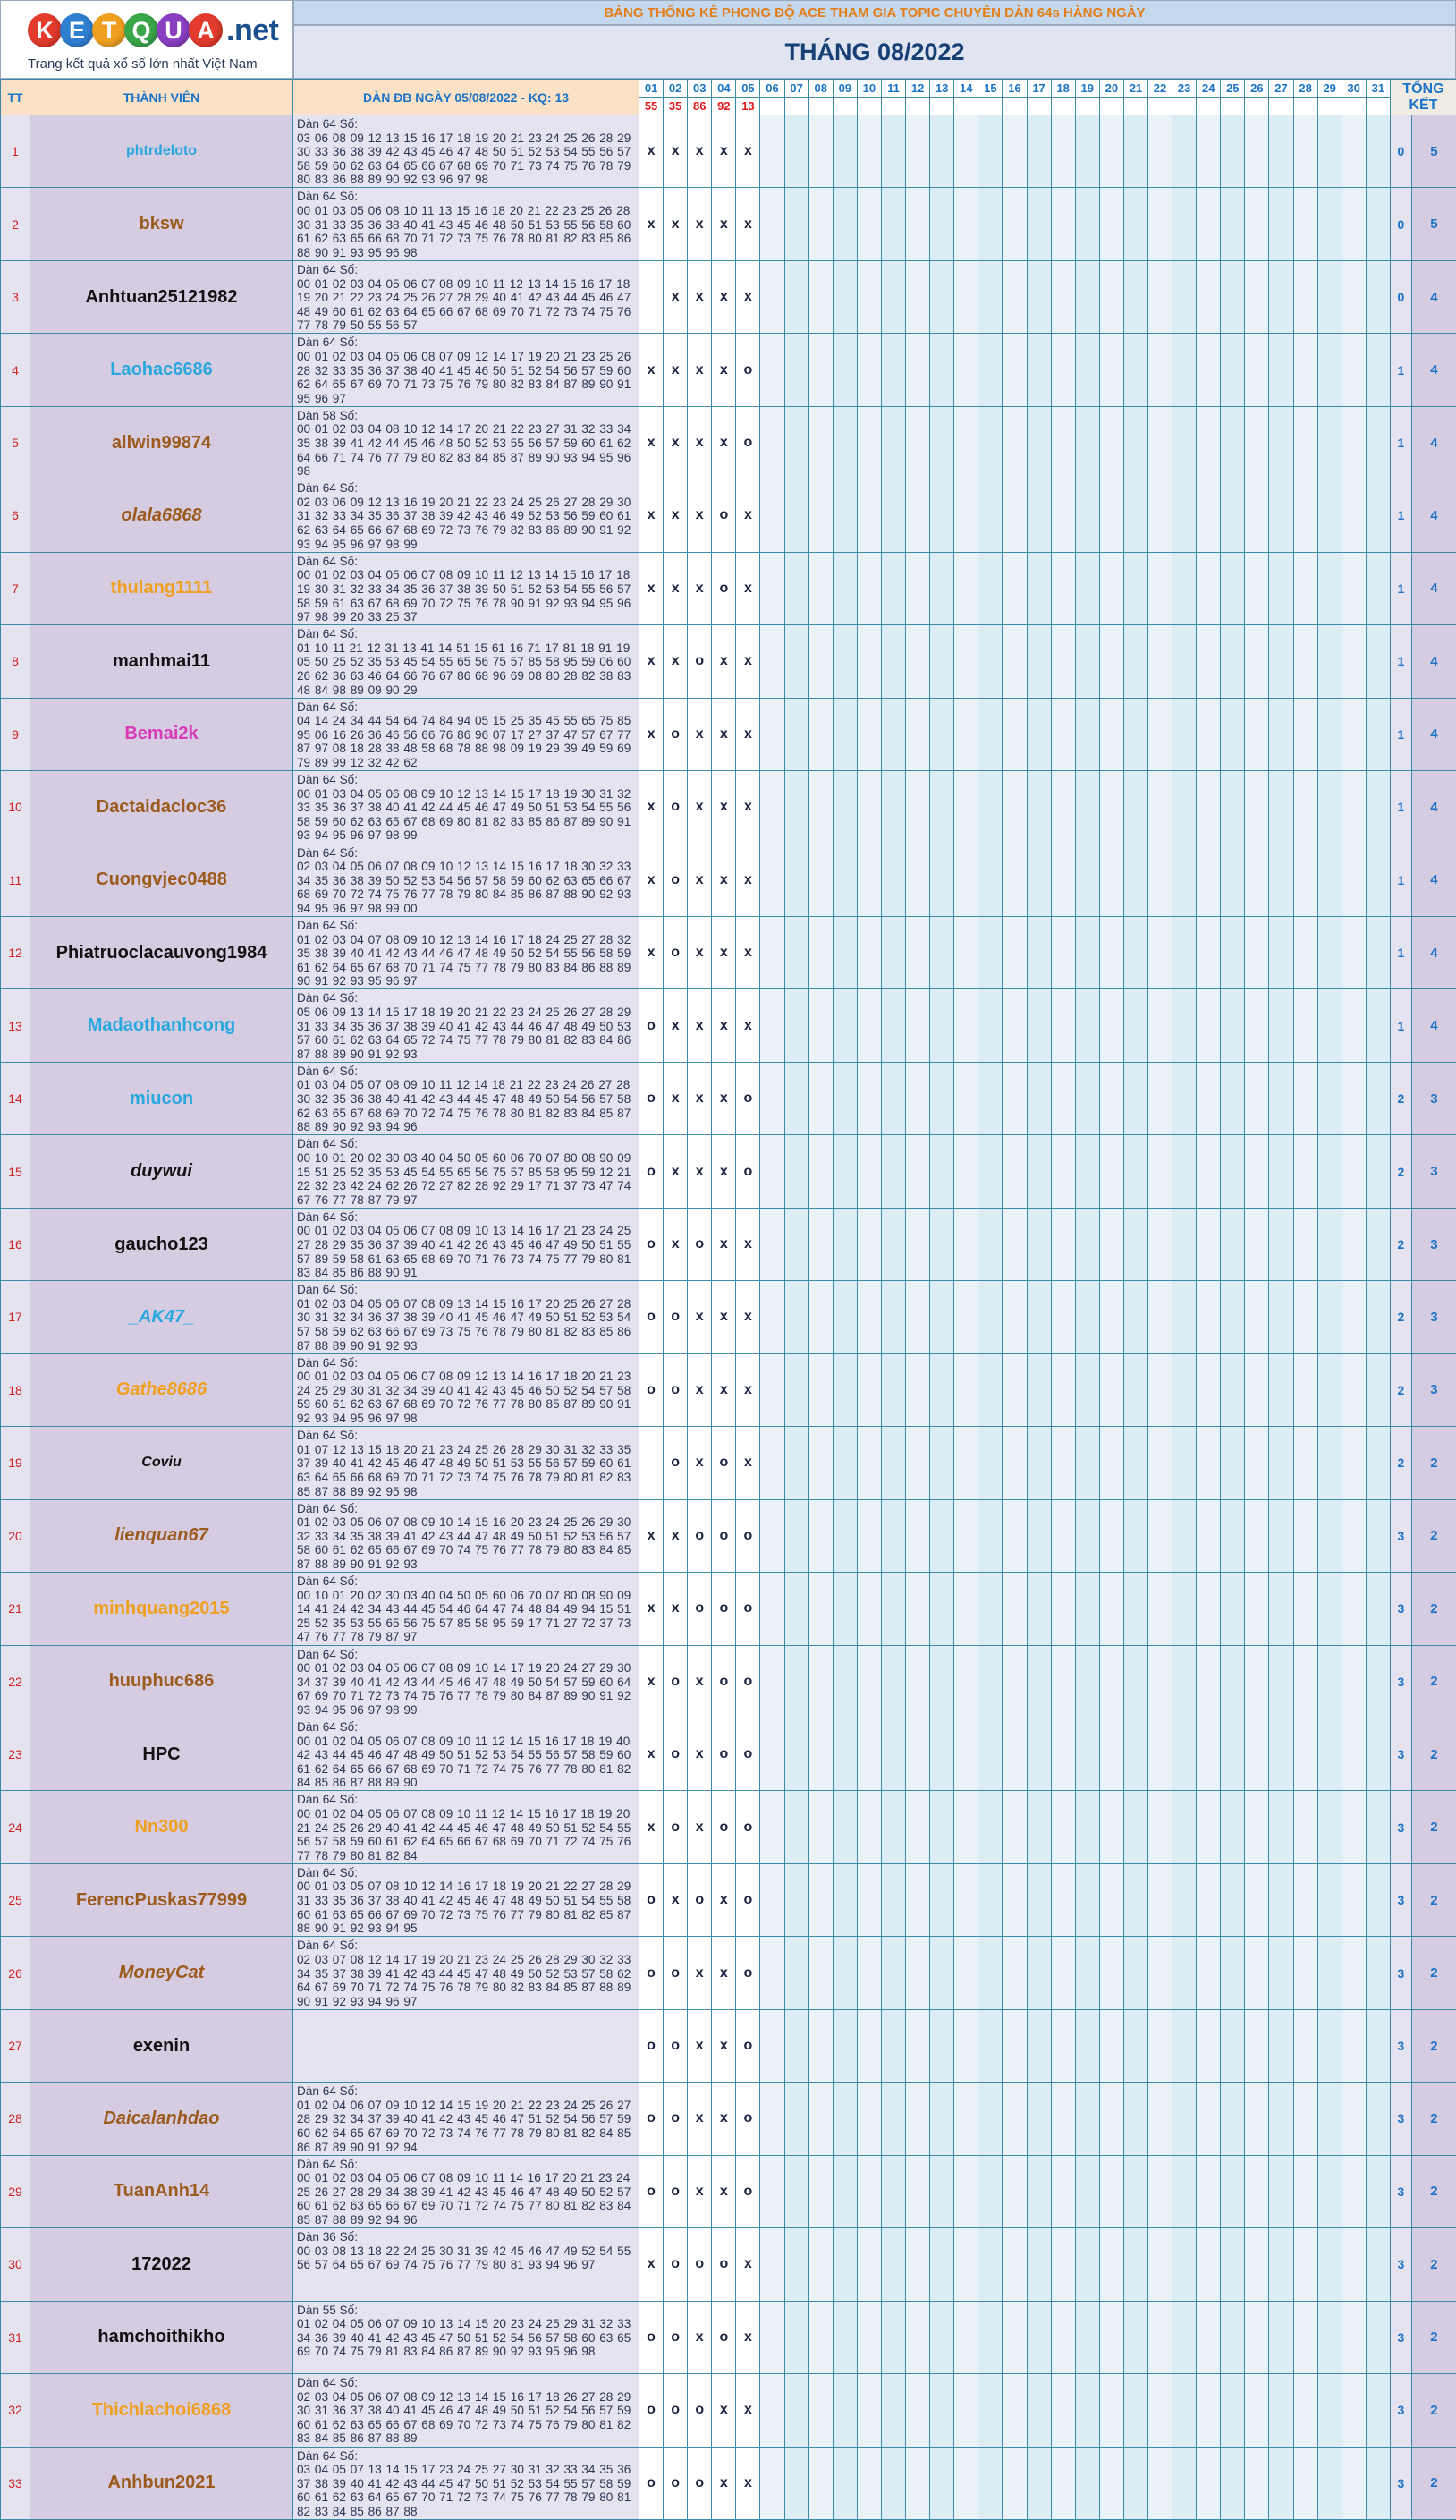  Describe the element at coordinates (161, 2264) in the screenshot. I see `member-name: 172022` at that location.